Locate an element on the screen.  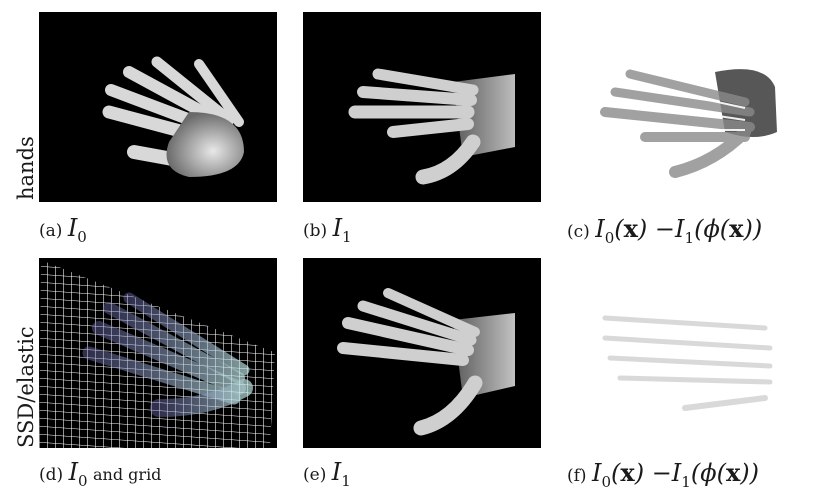
panel-b-target-image is located at coordinates (422, 107).